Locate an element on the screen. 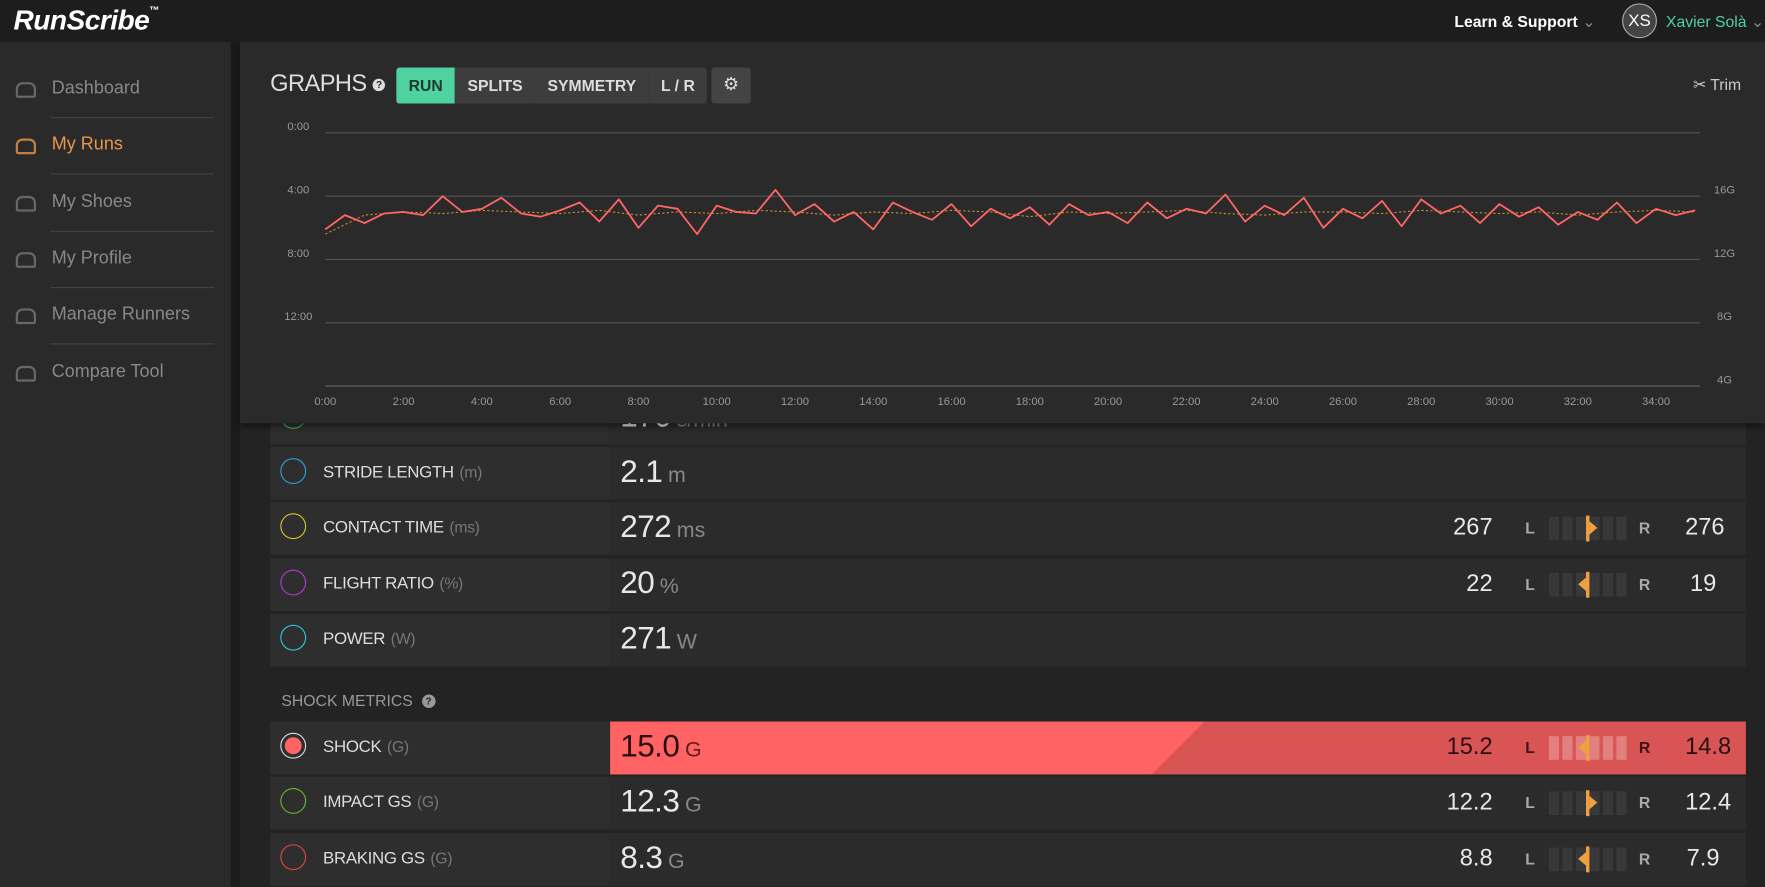  help-menu: Learn & Support ⌄ is located at coordinates (1525, 21).